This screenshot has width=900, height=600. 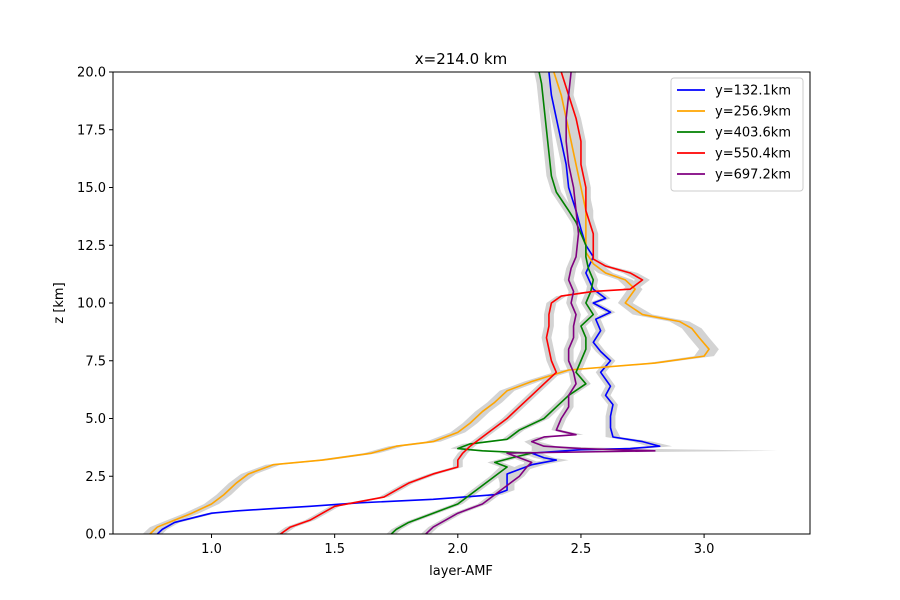 What do you see at coordinates (334, 549) in the screenshot?
I see `x-tick-label: 1.5` at bounding box center [334, 549].